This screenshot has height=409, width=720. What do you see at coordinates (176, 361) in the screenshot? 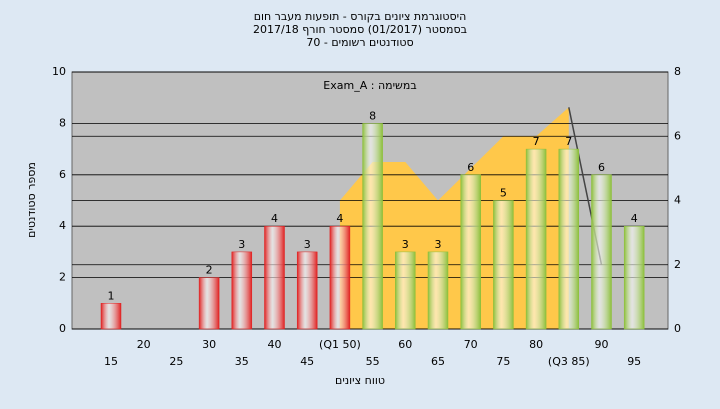
I see `x-tick-label: 25` at bounding box center [176, 361].